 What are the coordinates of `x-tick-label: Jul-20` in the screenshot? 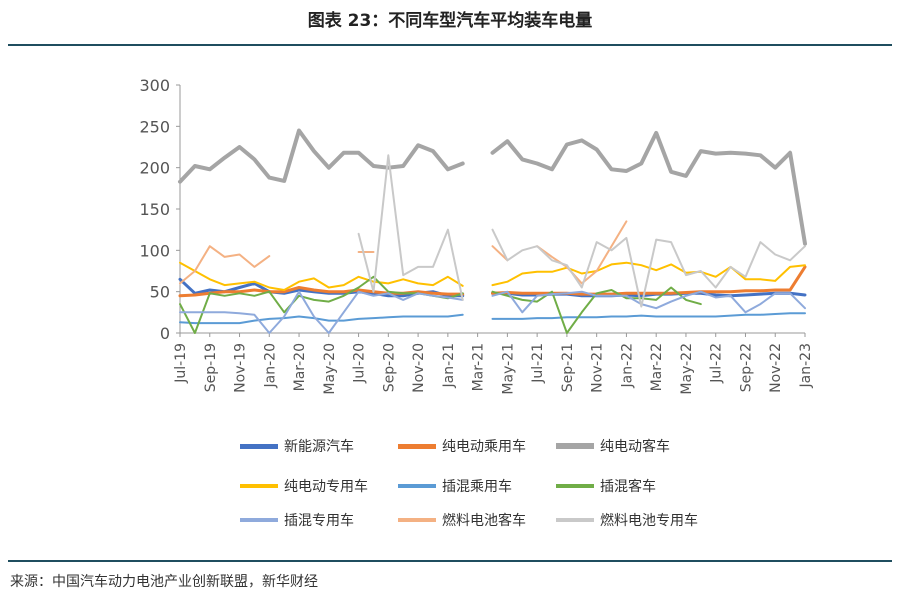 It's located at (360, 363).